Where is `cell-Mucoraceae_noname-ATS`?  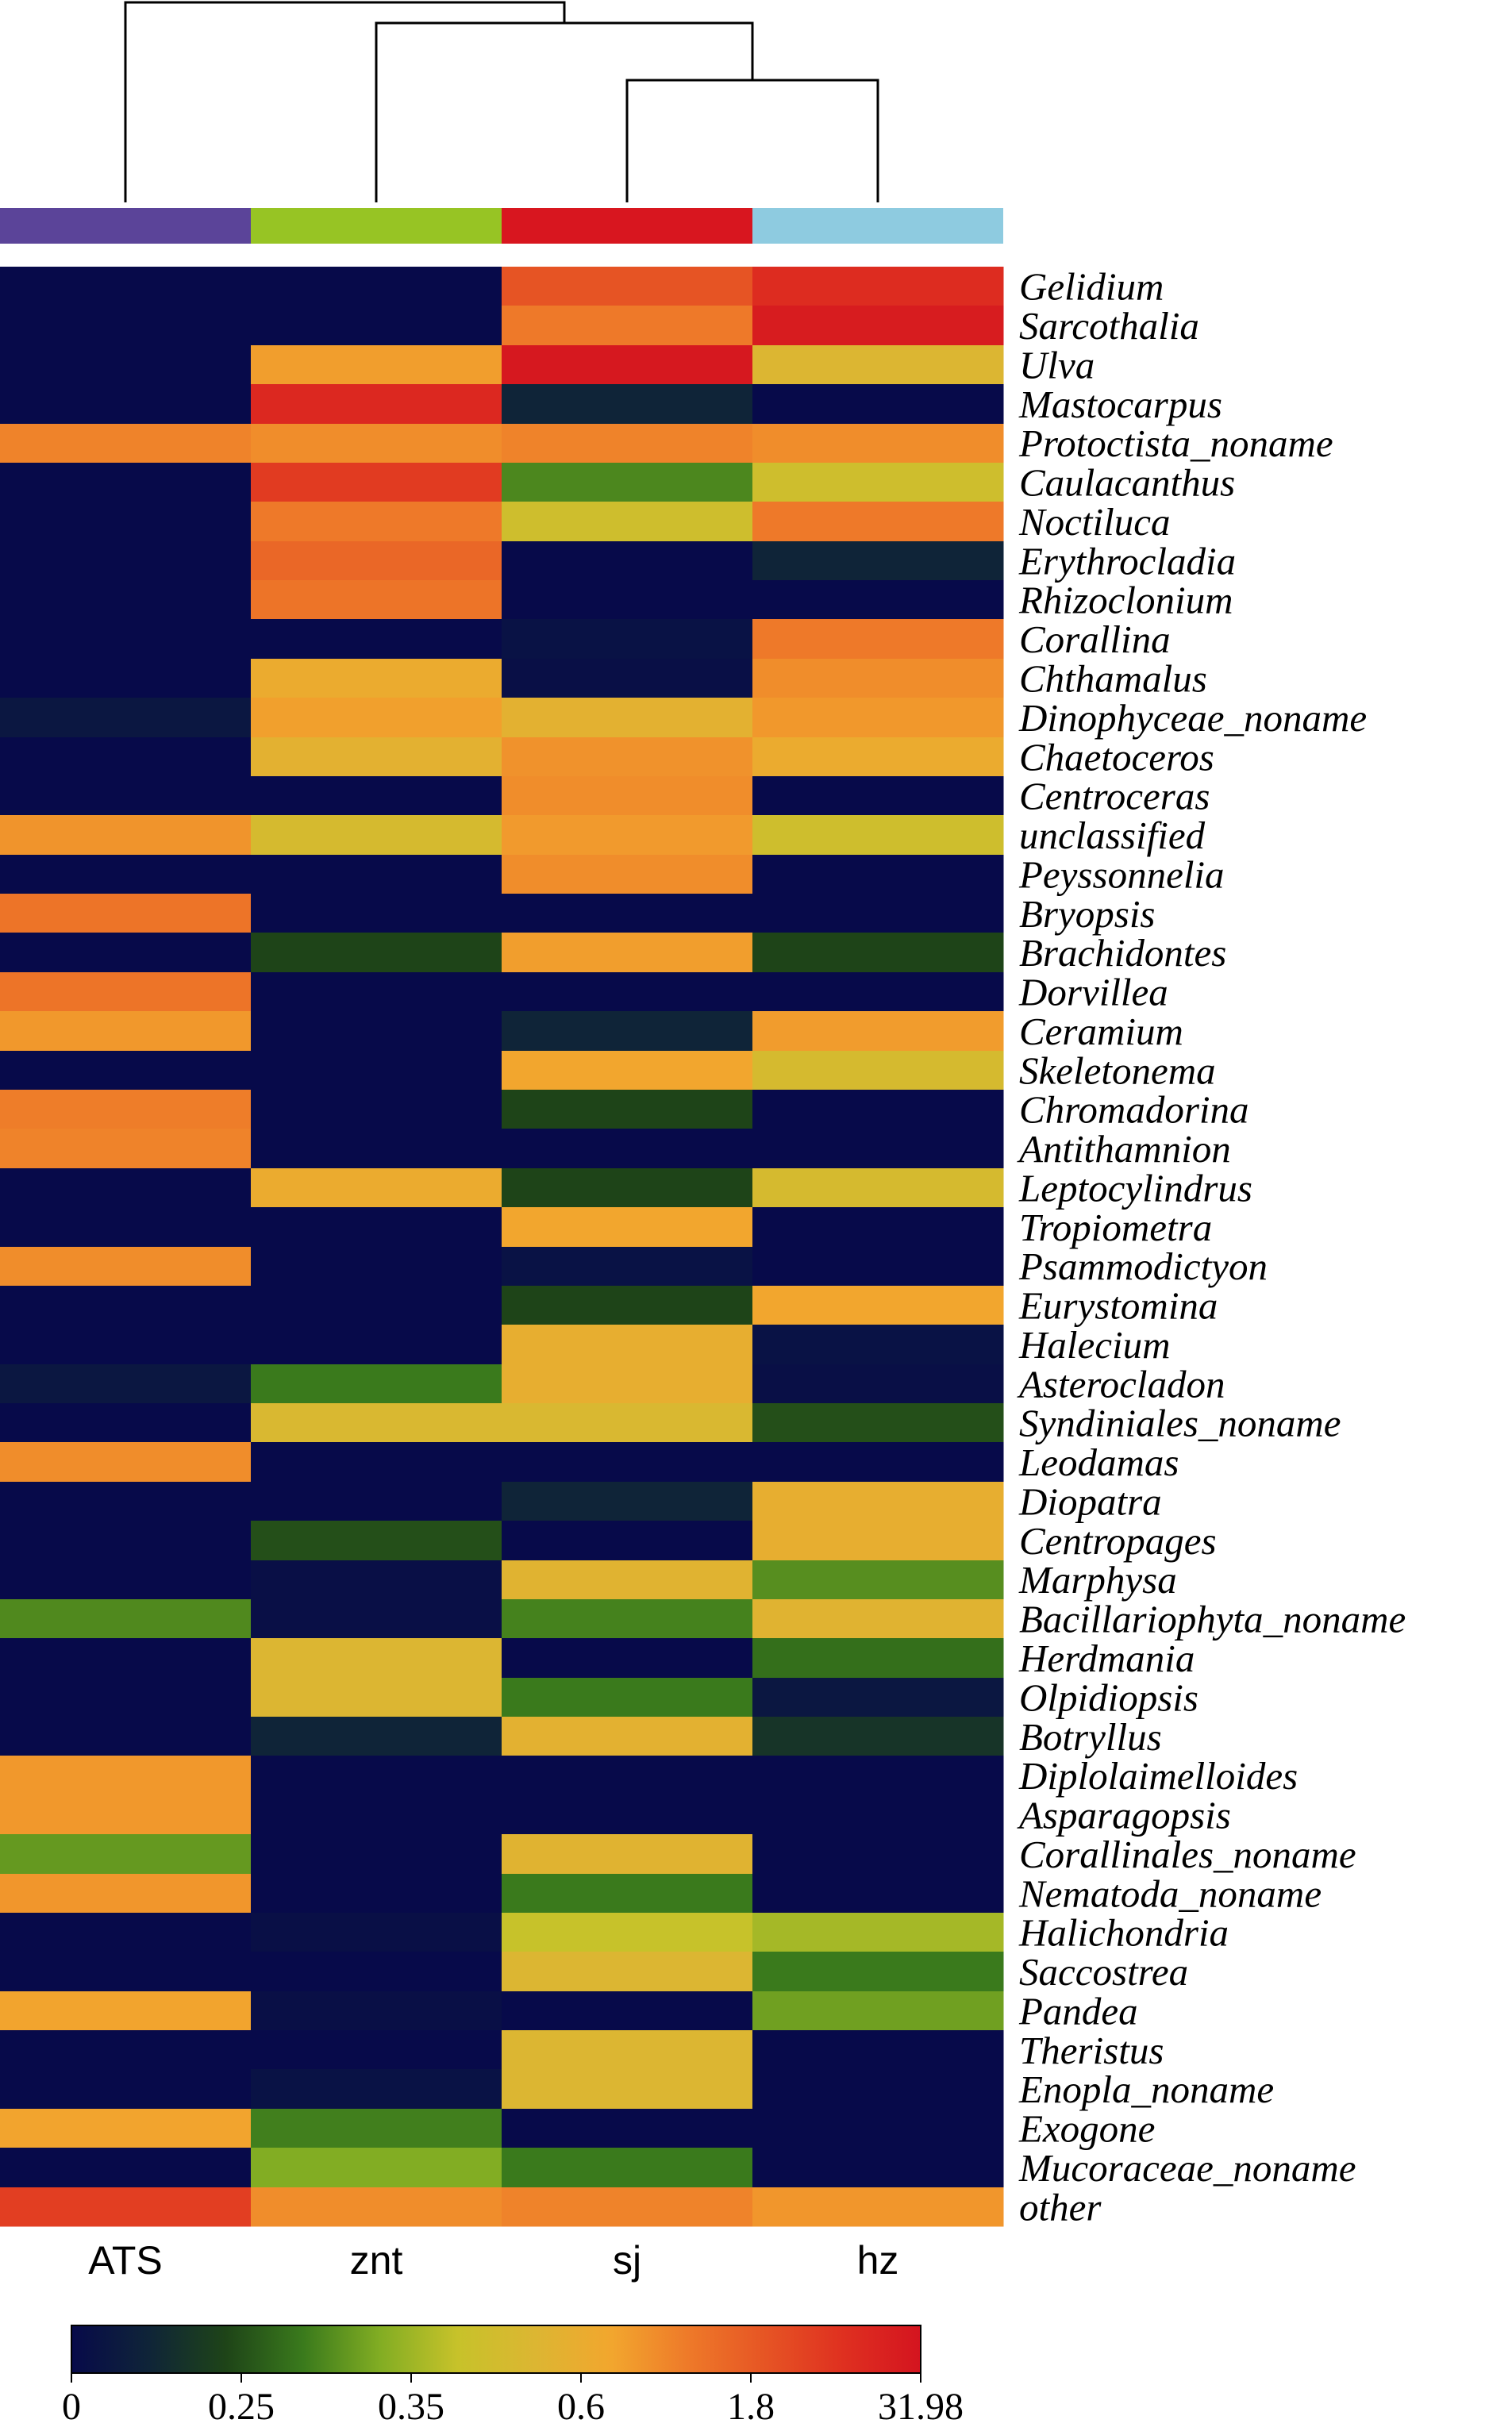
cell-Mucoraceae_noname-ATS is located at coordinates (126, 2168).